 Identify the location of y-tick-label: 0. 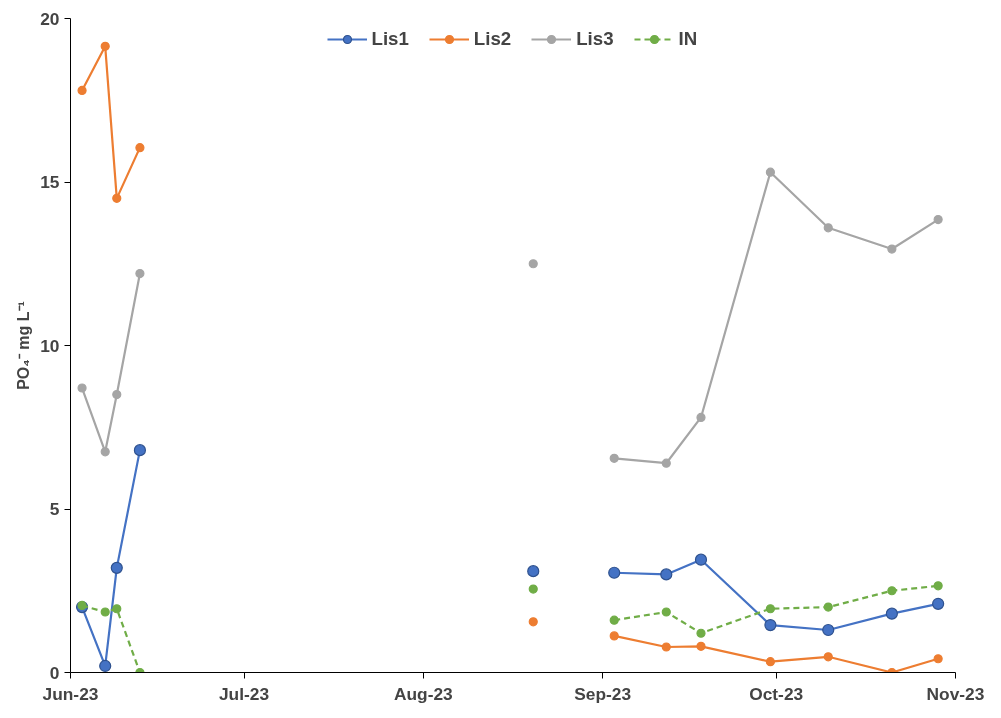
(54, 672).